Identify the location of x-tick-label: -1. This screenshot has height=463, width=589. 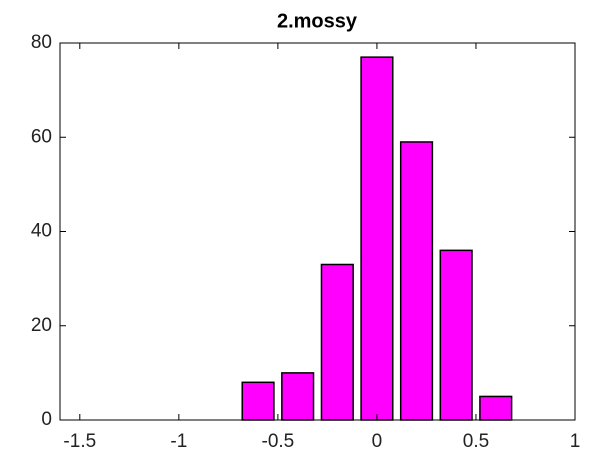
(178, 441).